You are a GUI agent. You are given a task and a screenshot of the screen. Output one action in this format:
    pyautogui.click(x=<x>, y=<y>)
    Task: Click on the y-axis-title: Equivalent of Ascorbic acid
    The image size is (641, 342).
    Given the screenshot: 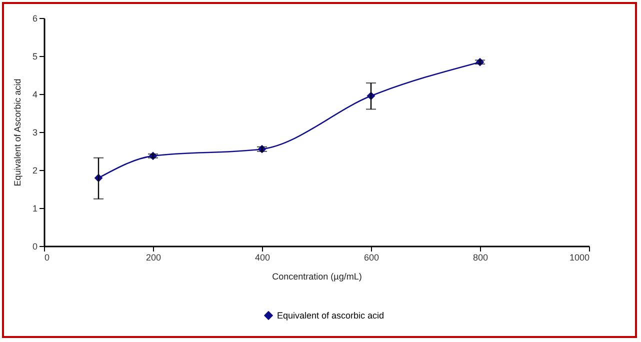 What is the action you would take?
    pyautogui.click(x=17, y=132)
    